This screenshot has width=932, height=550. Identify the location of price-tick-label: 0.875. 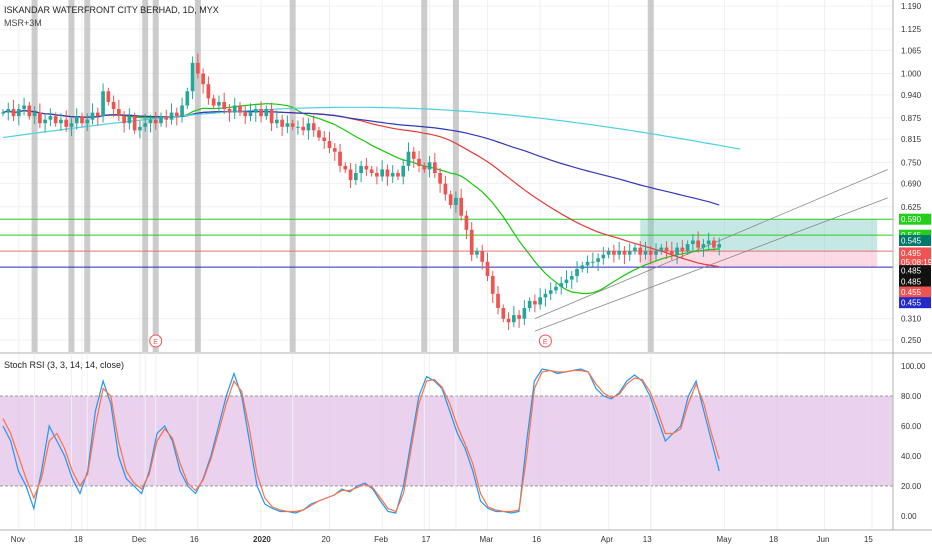
(911, 118).